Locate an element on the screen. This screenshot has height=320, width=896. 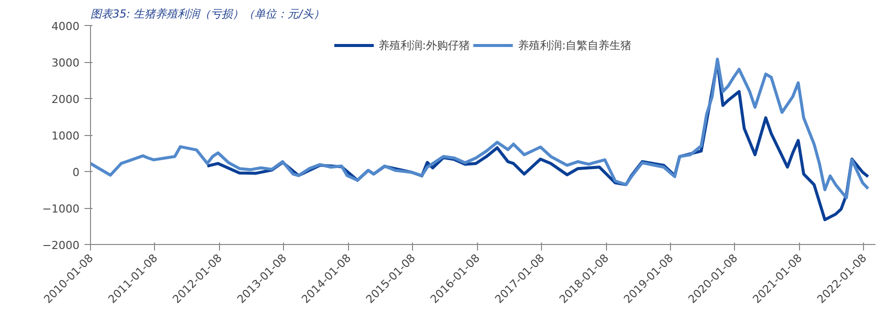
y-tick-label: 1000 is located at coordinates (66, 136).